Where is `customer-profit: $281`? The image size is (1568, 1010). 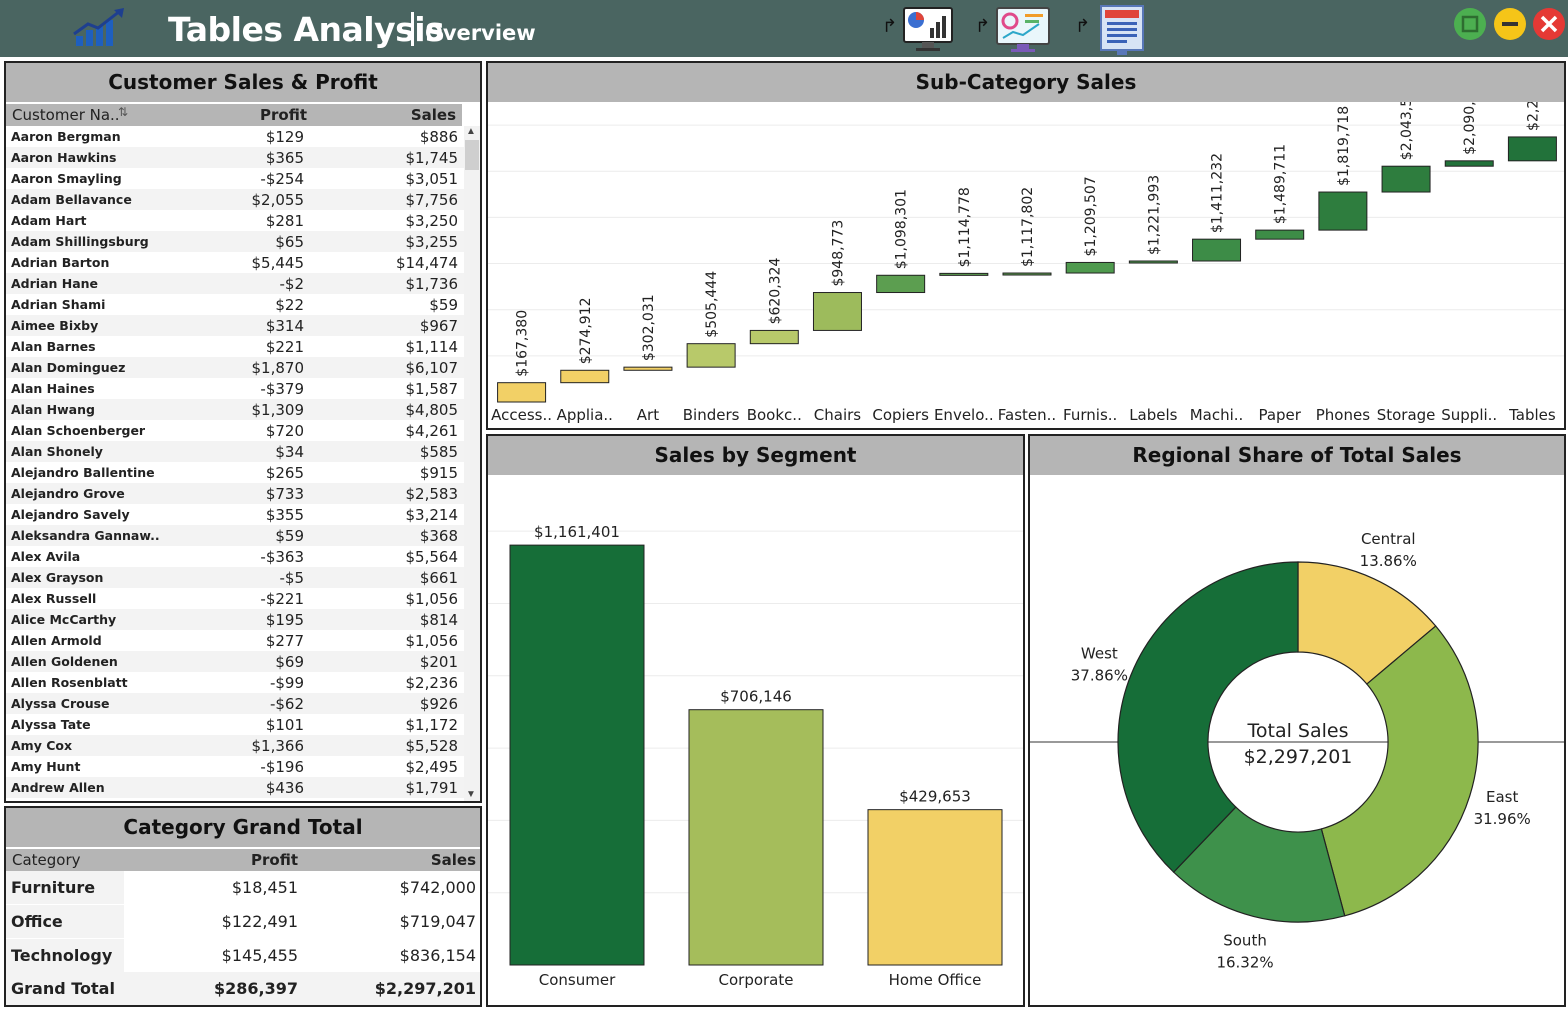
customer-profit: $281 is located at coordinates (284, 221).